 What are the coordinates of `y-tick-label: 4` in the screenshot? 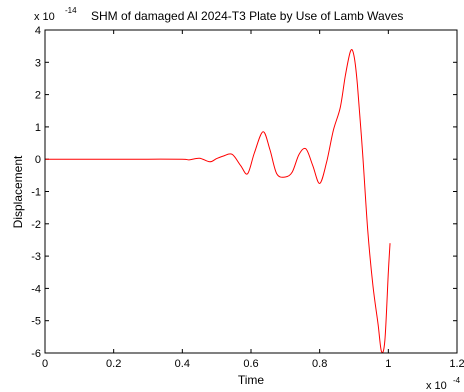 It's located at (38, 31).